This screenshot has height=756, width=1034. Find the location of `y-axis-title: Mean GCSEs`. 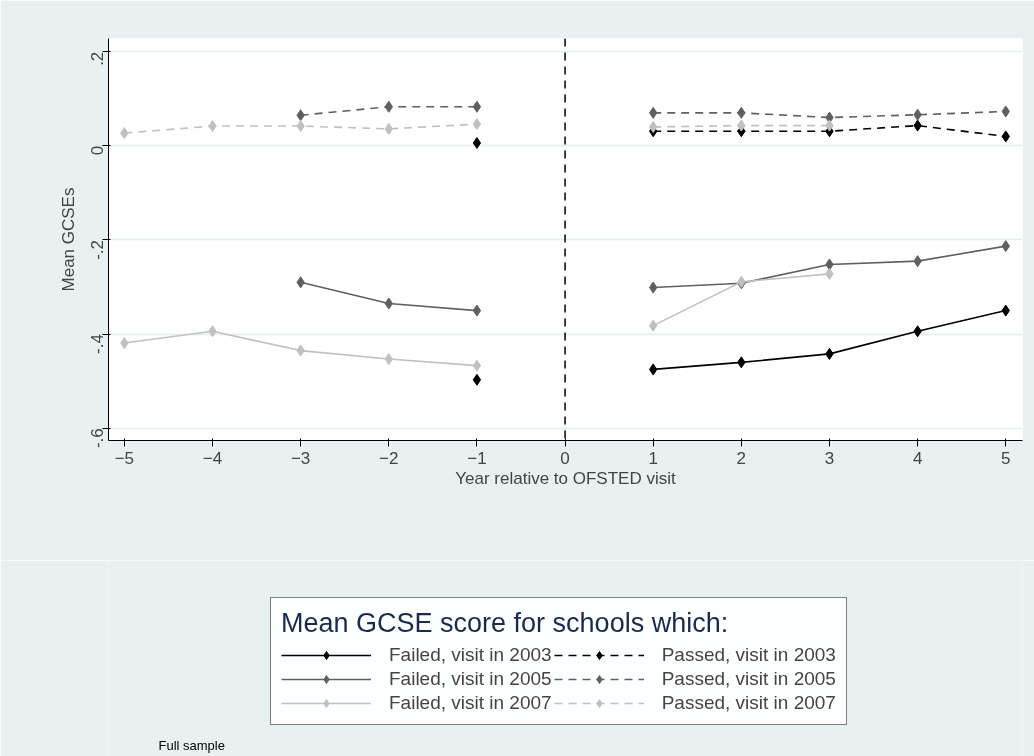

y-axis-title: Mean GCSEs is located at coordinates (68, 239).